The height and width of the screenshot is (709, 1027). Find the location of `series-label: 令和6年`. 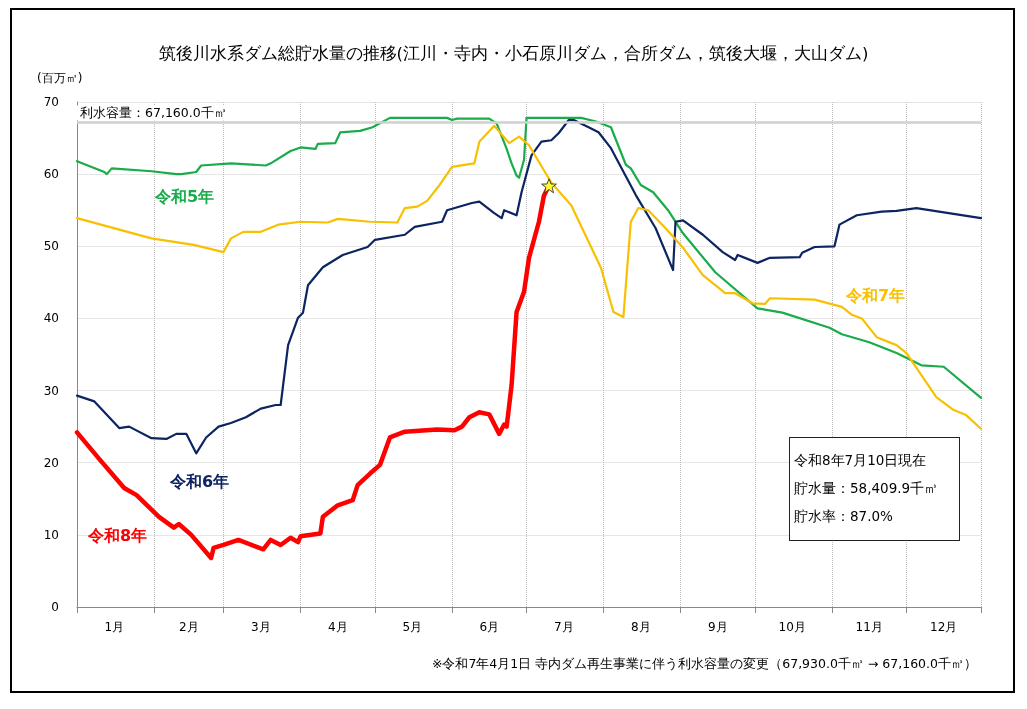

series-label: 令和6年 is located at coordinates (199, 481).